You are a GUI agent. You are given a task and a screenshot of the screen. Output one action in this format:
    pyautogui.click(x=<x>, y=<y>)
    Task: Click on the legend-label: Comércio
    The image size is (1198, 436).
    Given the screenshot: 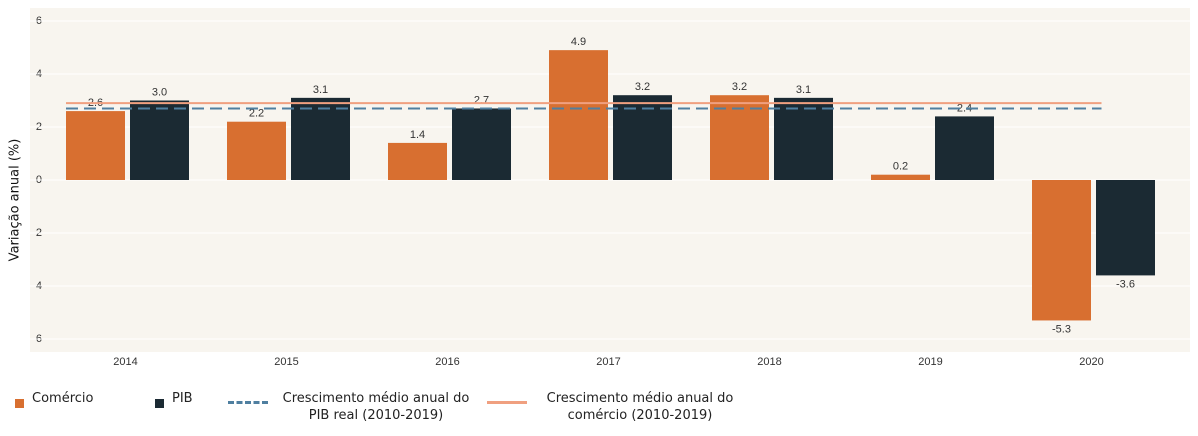 What is the action you would take?
    pyautogui.click(x=63, y=398)
    